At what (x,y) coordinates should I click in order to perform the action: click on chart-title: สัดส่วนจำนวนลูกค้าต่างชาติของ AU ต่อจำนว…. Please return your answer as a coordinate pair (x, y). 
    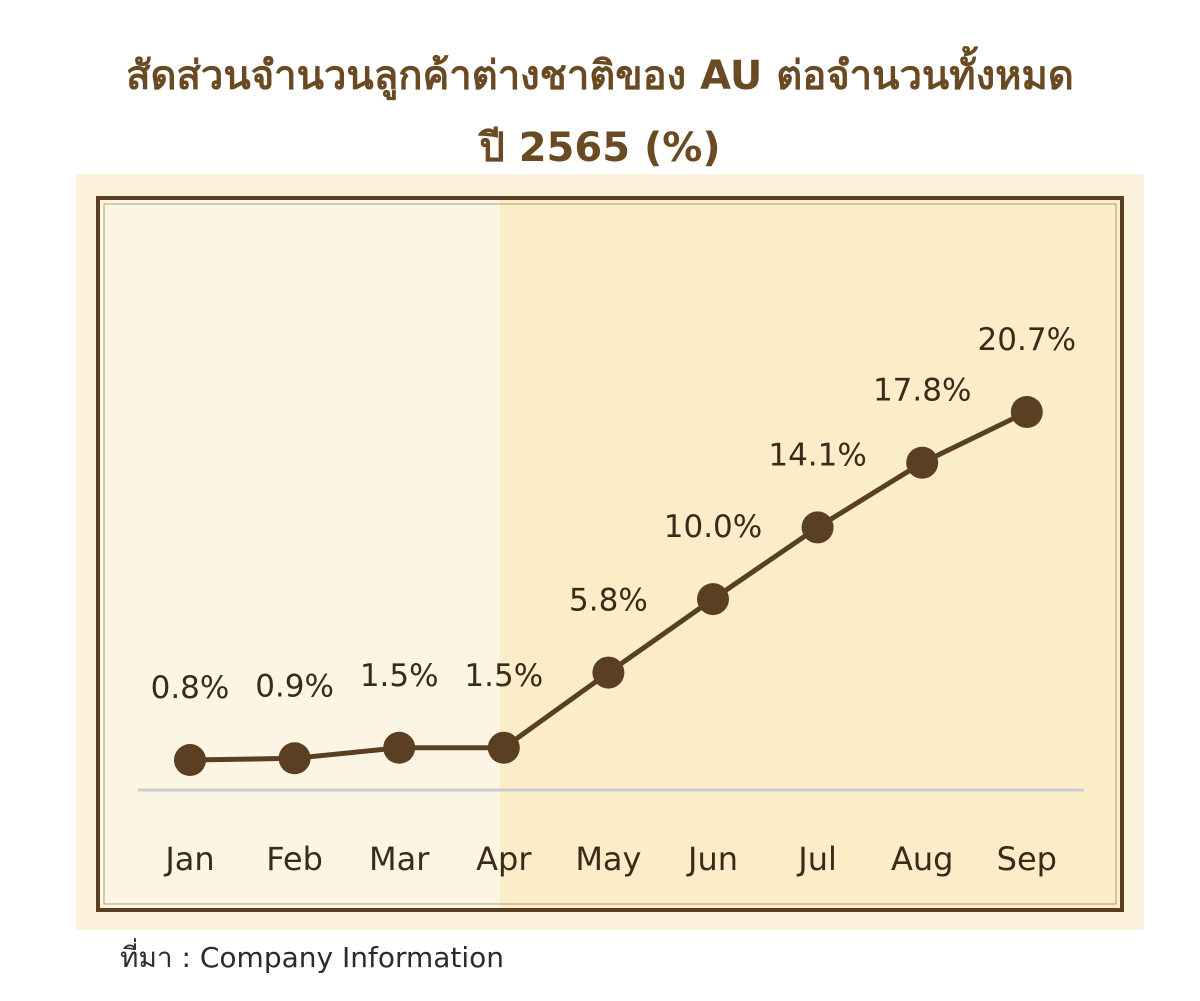
    Looking at the image, I should click on (600, 76).